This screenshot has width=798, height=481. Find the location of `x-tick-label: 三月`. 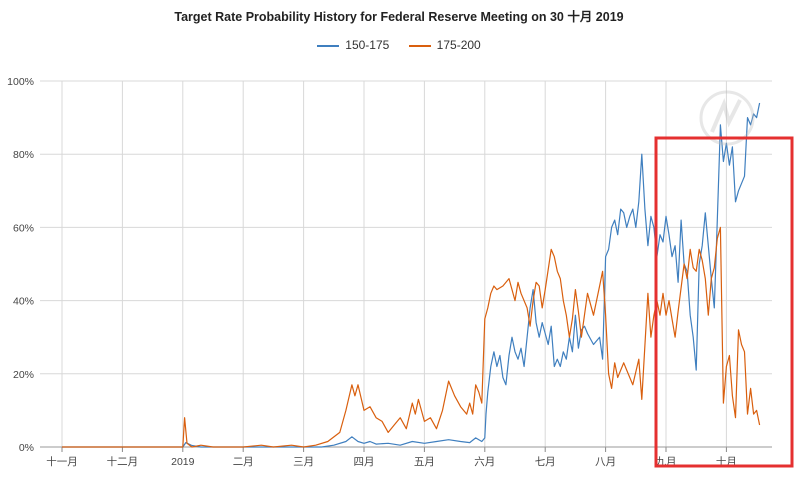

x-tick-label: 三月 is located at coordinates (303, 462).